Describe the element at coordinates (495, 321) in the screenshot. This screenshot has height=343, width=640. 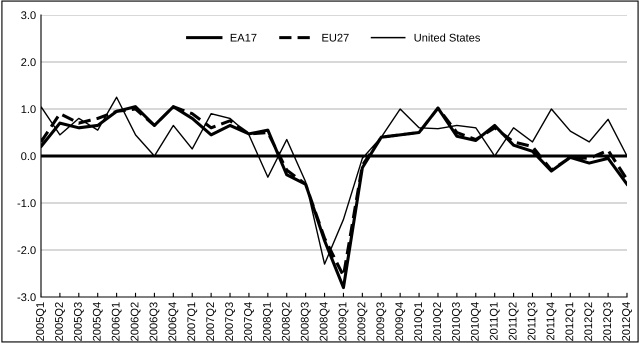
I see `x-tick-label: 2011Q1` at that location.